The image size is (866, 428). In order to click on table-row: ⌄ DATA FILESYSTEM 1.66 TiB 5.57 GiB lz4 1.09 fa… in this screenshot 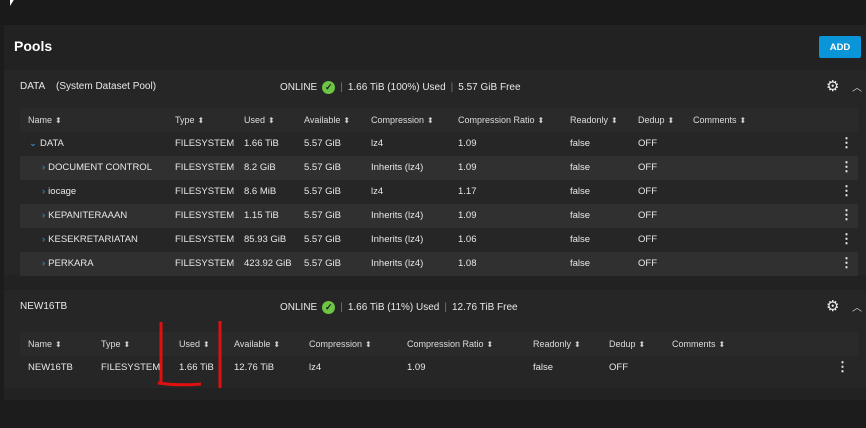, I will do `click(439, 144)`.